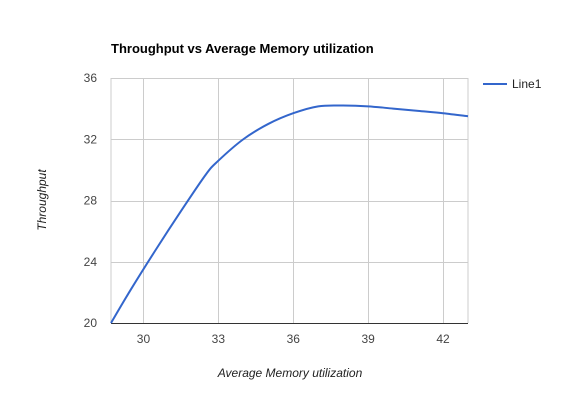 The width and height of the screenshot is (580, 400). I want to click on chart-title: Throughput vs Average Memory utilization, so click(242, 48).